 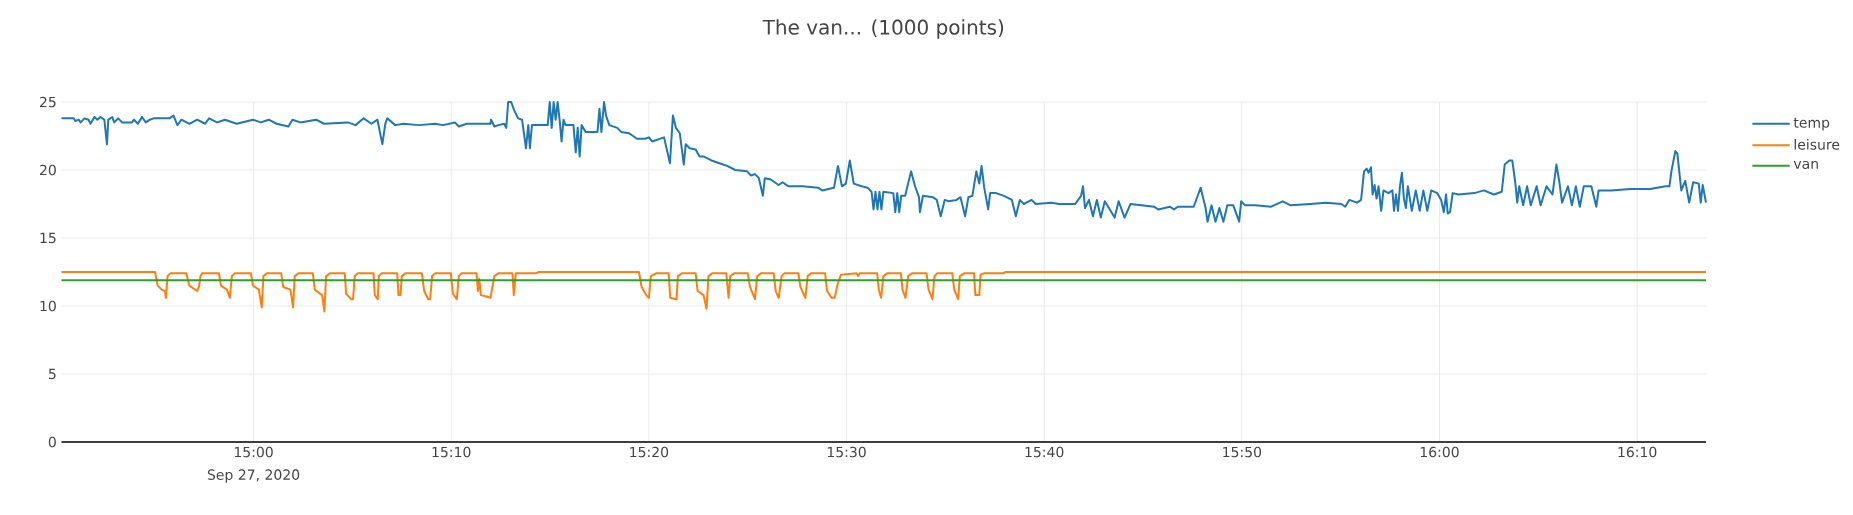 I want to click on x-tick-label: 16:10, so click(x=1637, y=452).